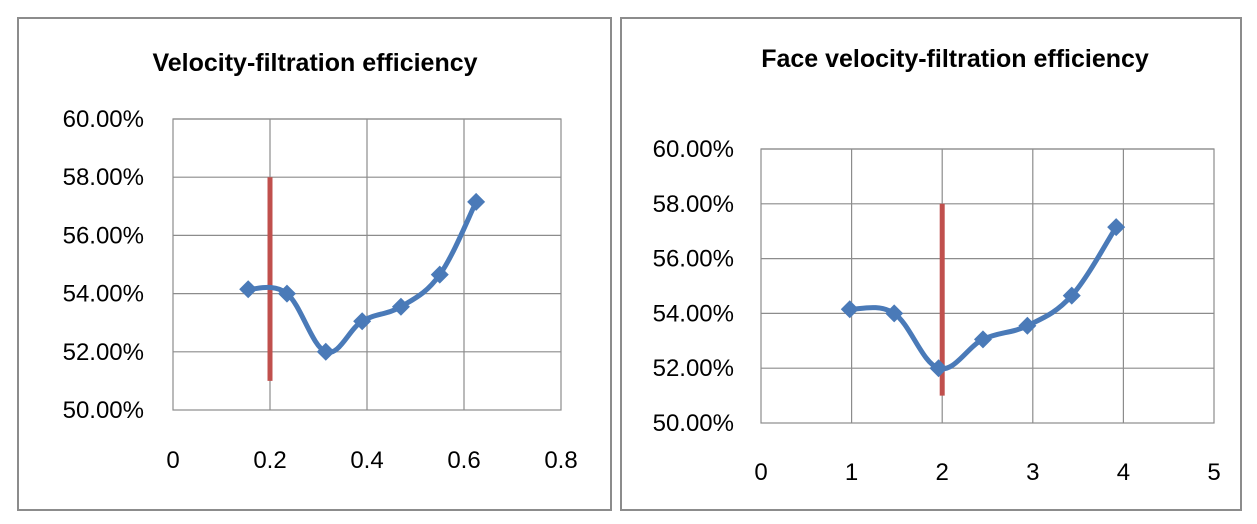 The image size is (1257, 524). I want to click on x-tick-label: 0.8, so click(560, 460).